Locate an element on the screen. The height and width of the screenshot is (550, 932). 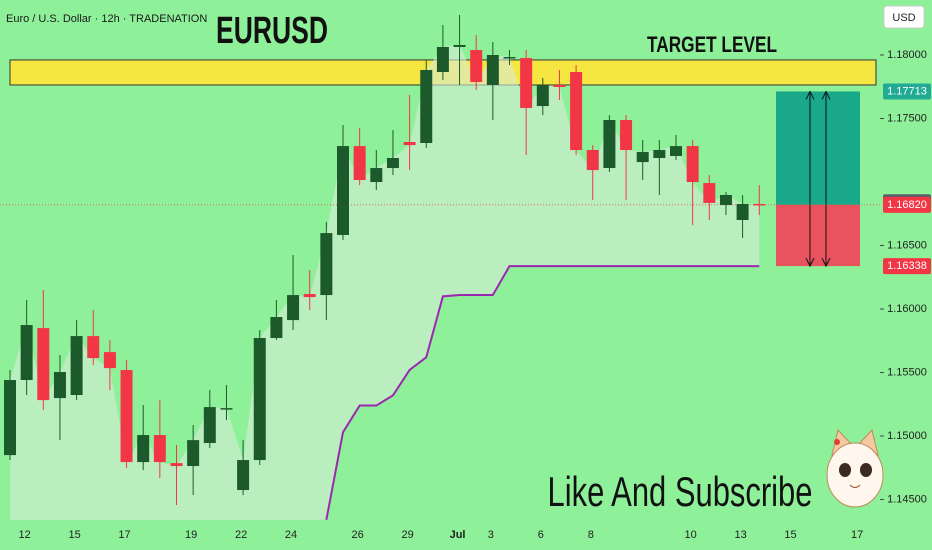
price-badge-label: 1.17713 is located at coordinates (907, 91).